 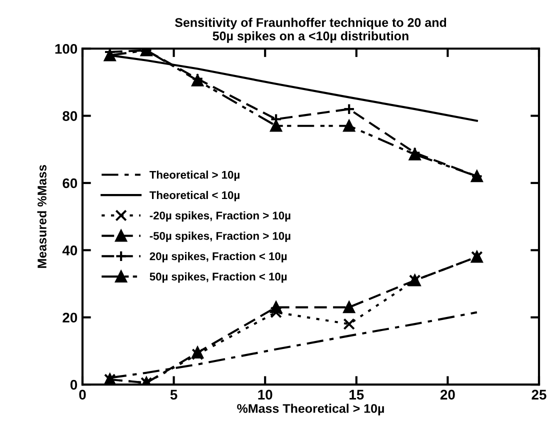 What do you see at coordinates (357, 395) in the screenshot?
I see `x-tick-label: 15` at bounding box center [357, 395].